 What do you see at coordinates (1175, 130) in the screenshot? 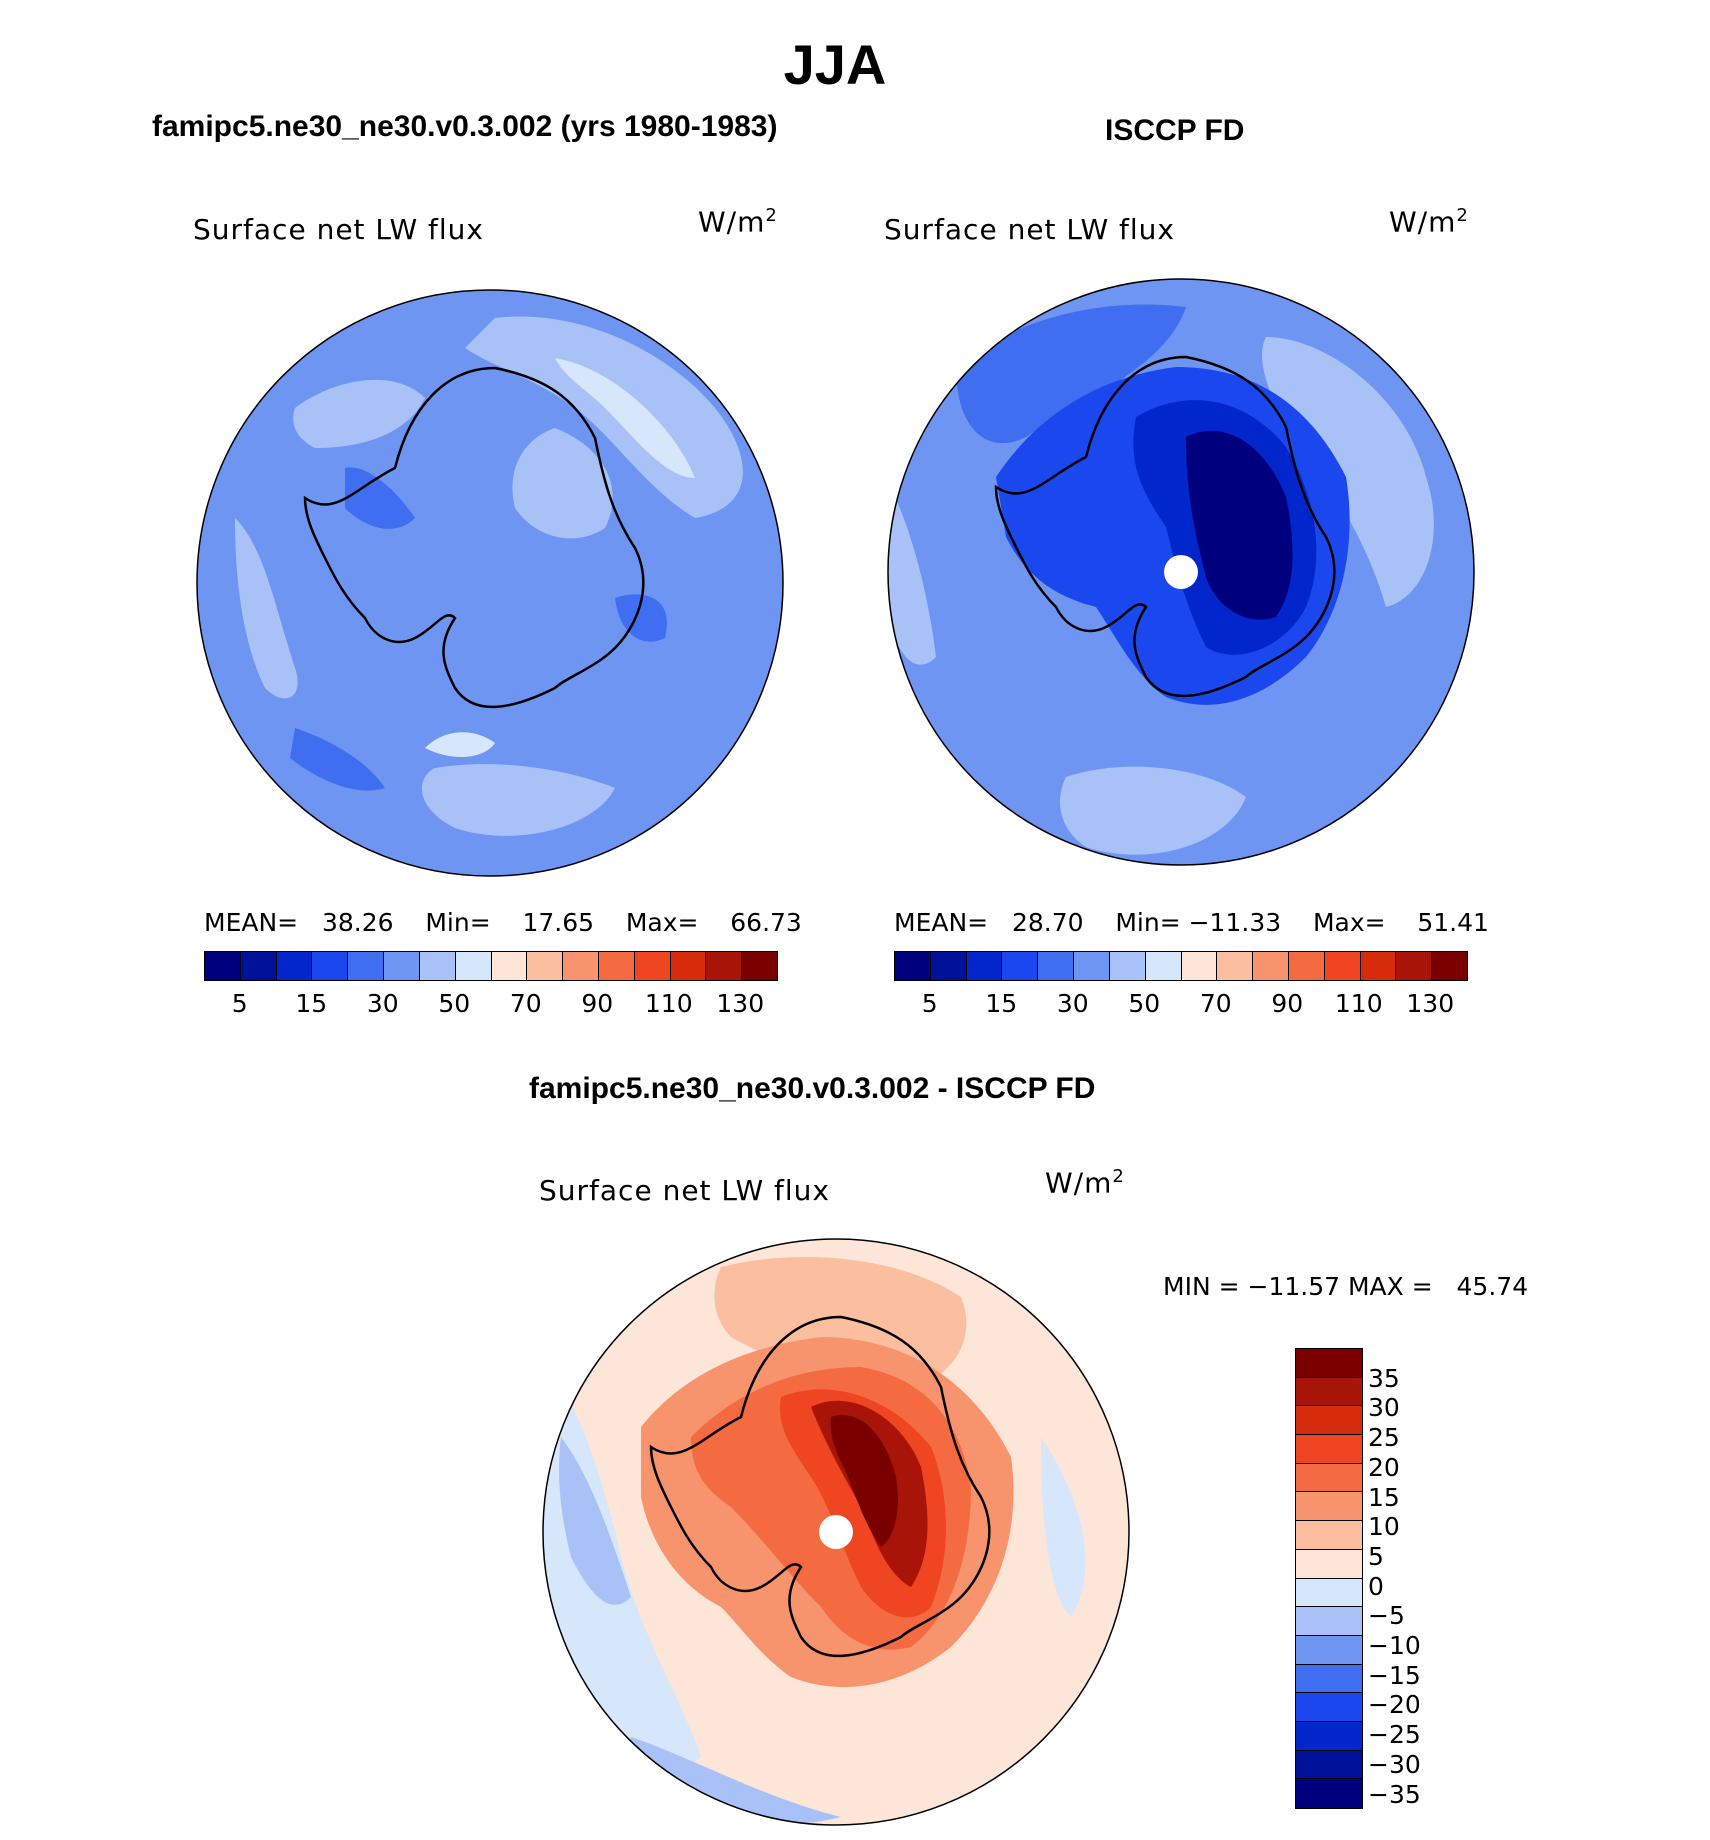
I see `panel-2-subtitle: ISCCP FD` at bounding box center [1175, 130].